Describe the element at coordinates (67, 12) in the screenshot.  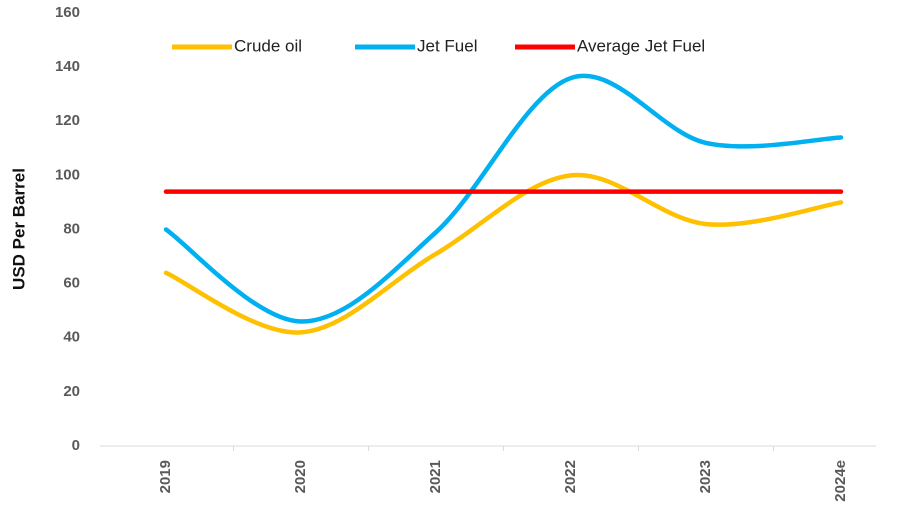
I see `y-tick-label: 160` at that location.